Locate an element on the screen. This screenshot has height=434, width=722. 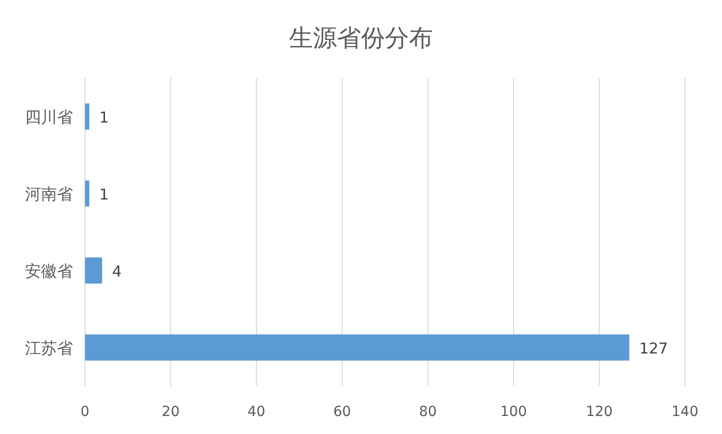
x-tick-label: 140 is located at coordinates (685, 412).